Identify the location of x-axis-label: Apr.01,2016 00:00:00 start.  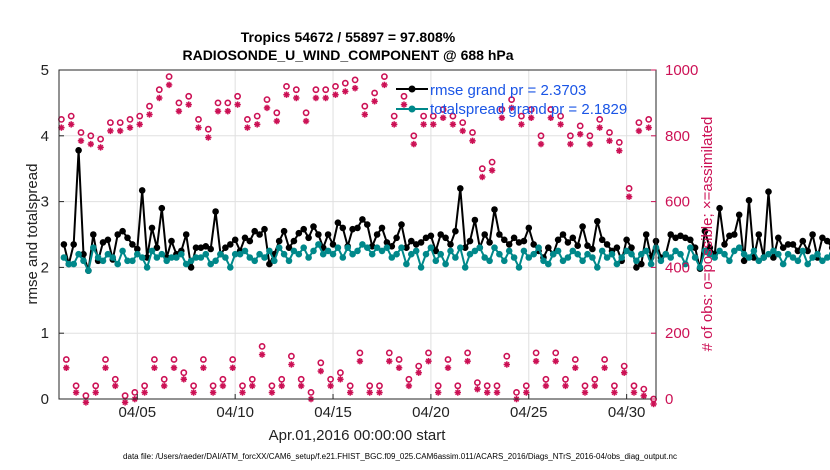
(358, 435).